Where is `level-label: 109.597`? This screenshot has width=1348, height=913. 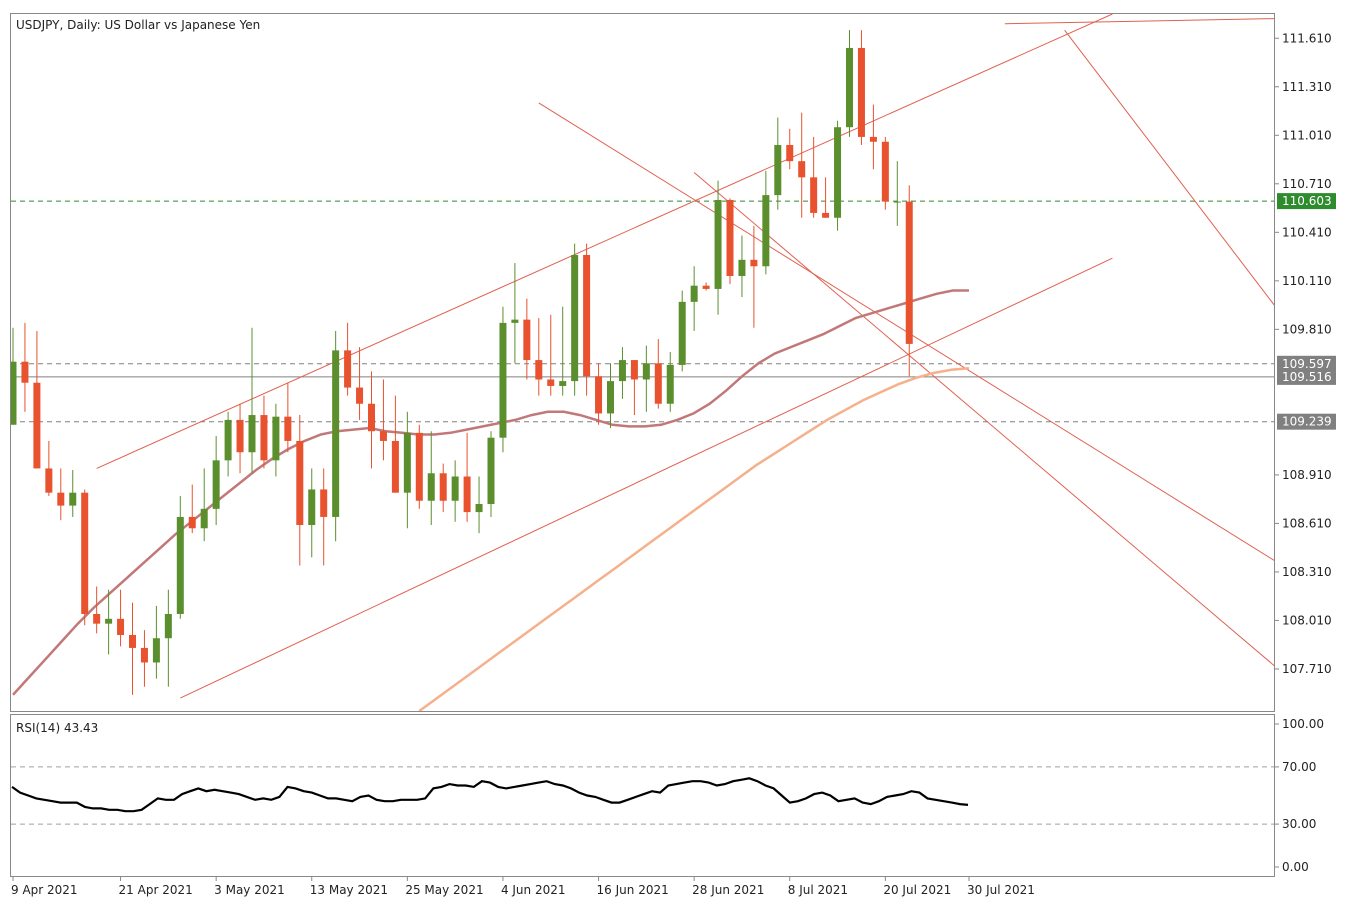 level-label: 109.597 is located at coordinates (1307, 364).